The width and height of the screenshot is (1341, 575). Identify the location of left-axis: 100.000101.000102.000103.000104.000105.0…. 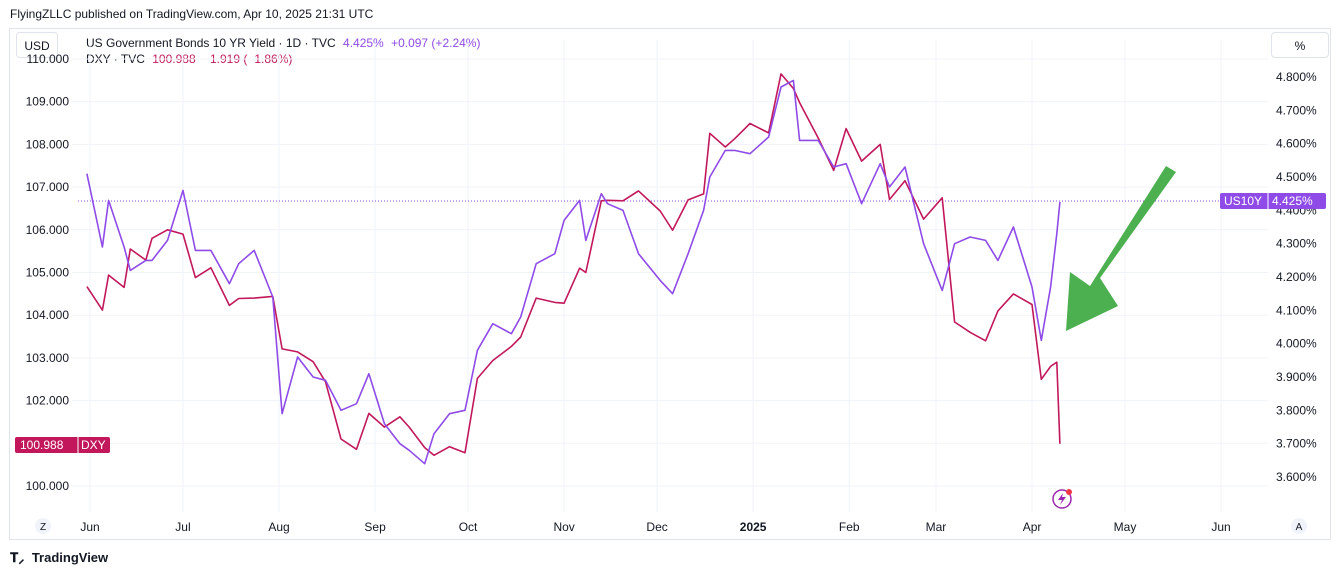
(48, 272).